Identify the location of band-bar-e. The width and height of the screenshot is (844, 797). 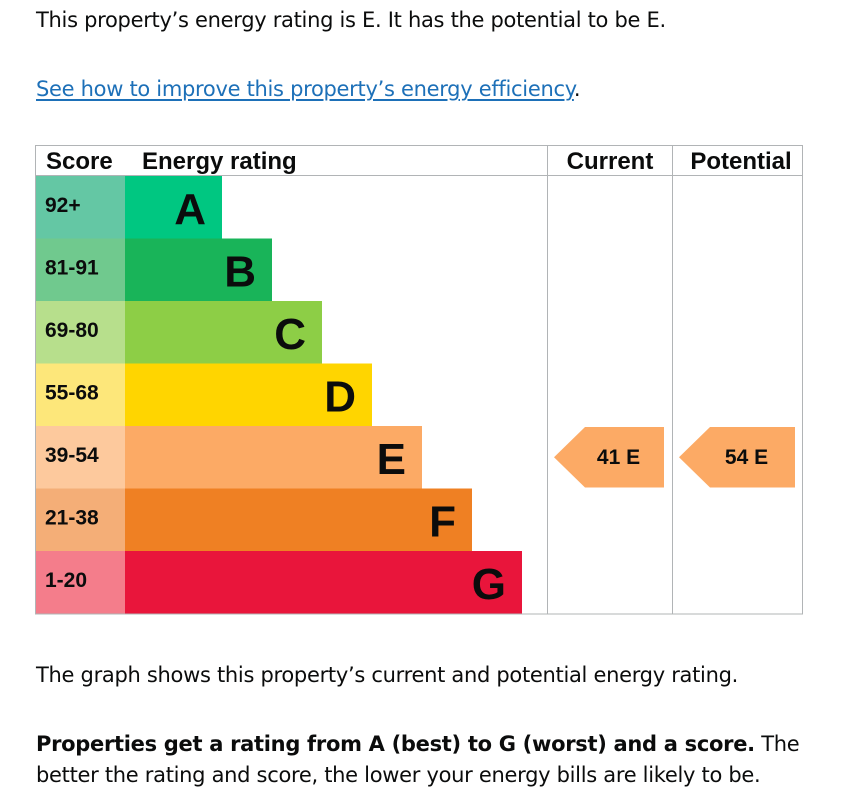
(273, 457).